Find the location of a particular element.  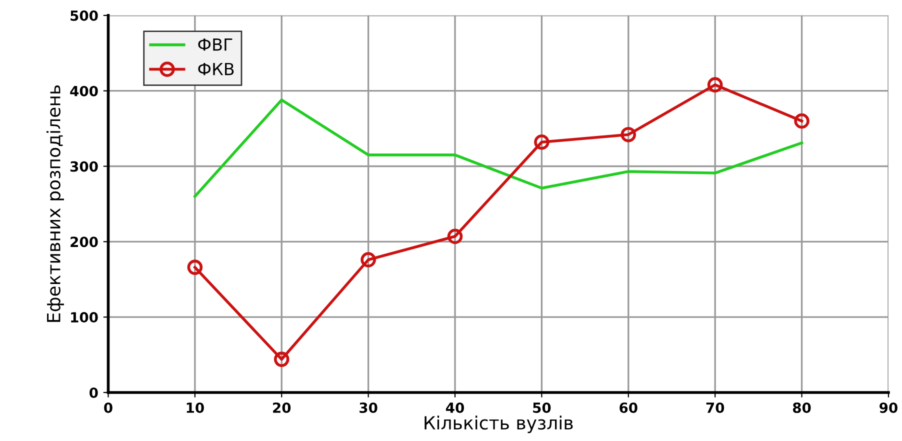

legend-label: ФКВ is located at coordinates (216, 69).